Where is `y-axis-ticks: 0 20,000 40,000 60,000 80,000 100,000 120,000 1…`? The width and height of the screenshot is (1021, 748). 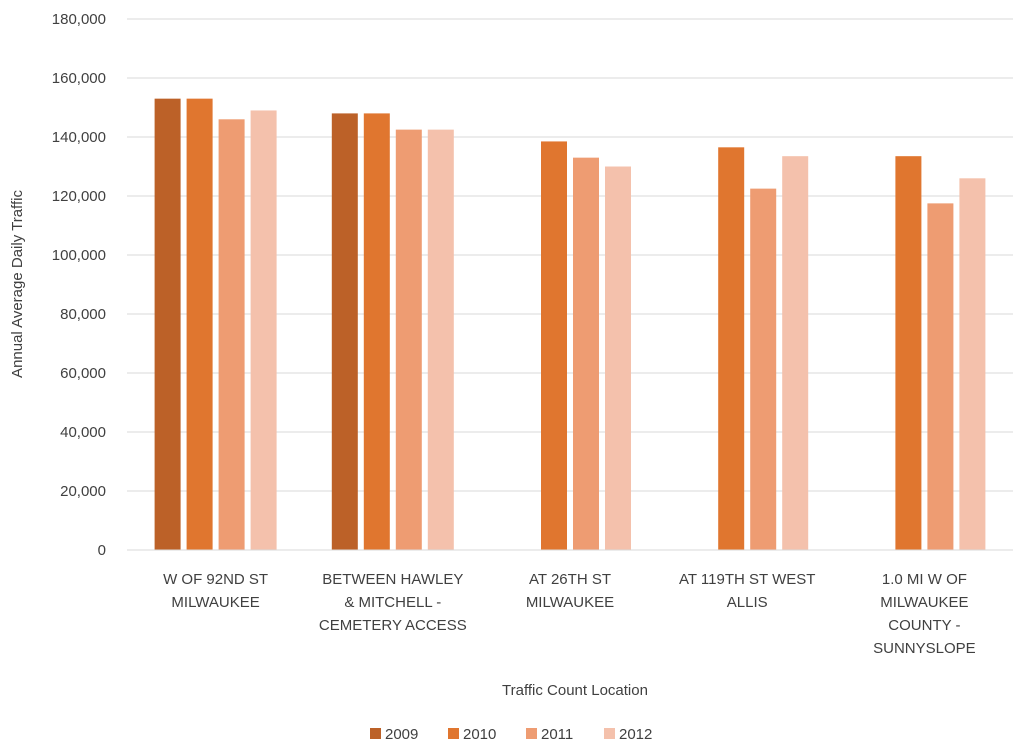
y-axis-ticks: 0 20,000 40,000 60,000 80,000 100,000 120,000 1… is located at coordinates (79, 285).